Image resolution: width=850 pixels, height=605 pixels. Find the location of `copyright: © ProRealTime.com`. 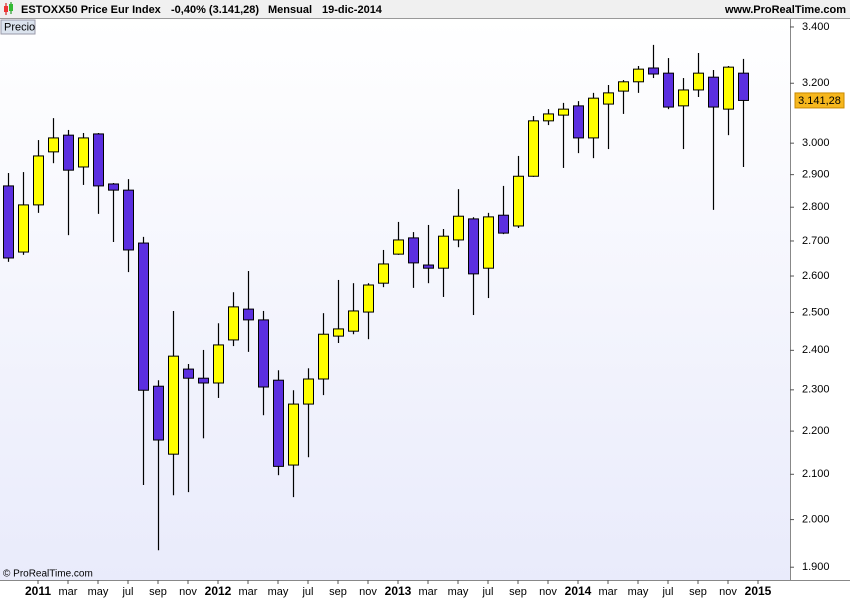

copyright: © ProRealTime.com is located at coordinates (48, 574).